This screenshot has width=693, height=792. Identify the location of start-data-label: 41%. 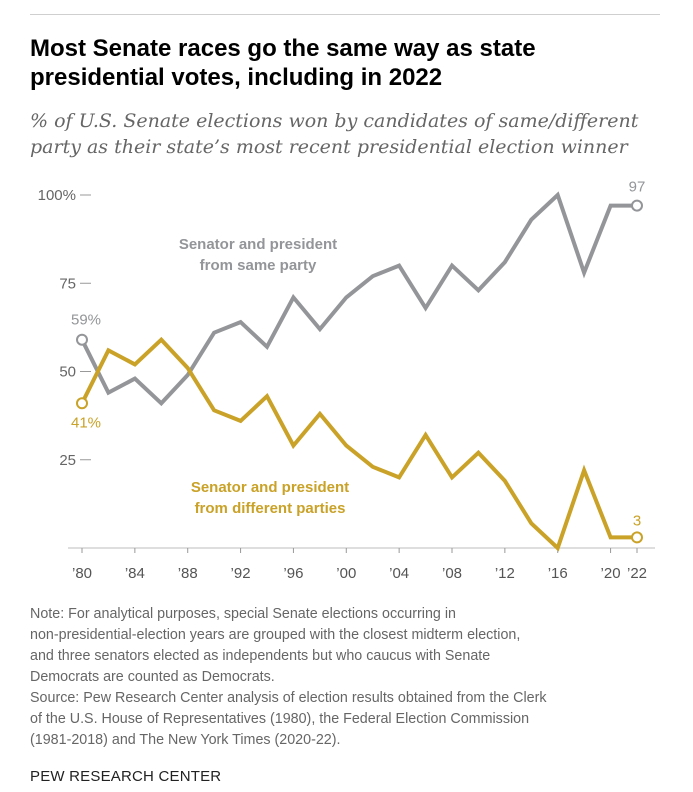
(86, 422).